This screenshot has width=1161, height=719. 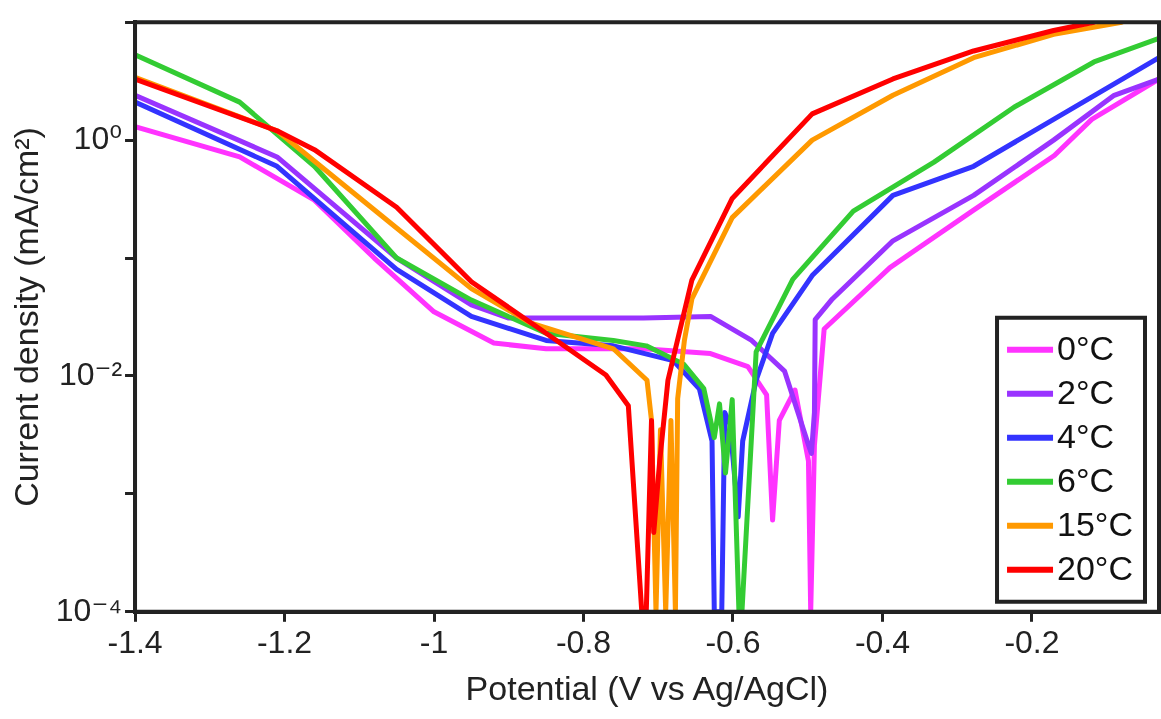 I want to click on x-tick-label: -0.6, so click(x=733, y=641).